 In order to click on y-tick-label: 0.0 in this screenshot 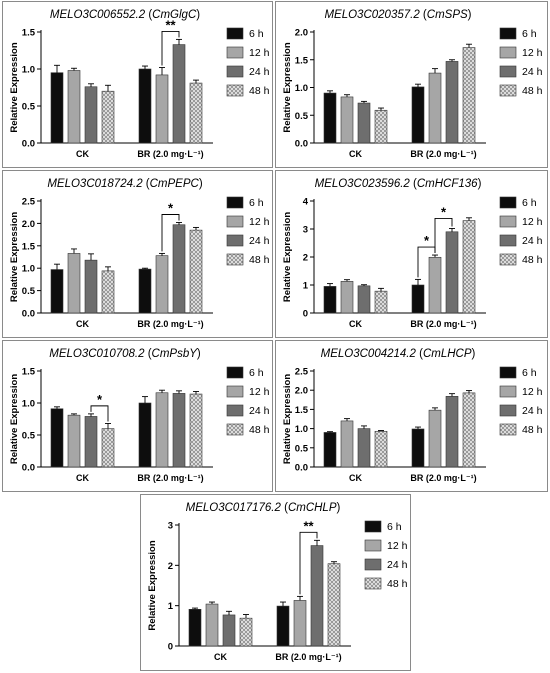, I will do `click(28, 314)`.